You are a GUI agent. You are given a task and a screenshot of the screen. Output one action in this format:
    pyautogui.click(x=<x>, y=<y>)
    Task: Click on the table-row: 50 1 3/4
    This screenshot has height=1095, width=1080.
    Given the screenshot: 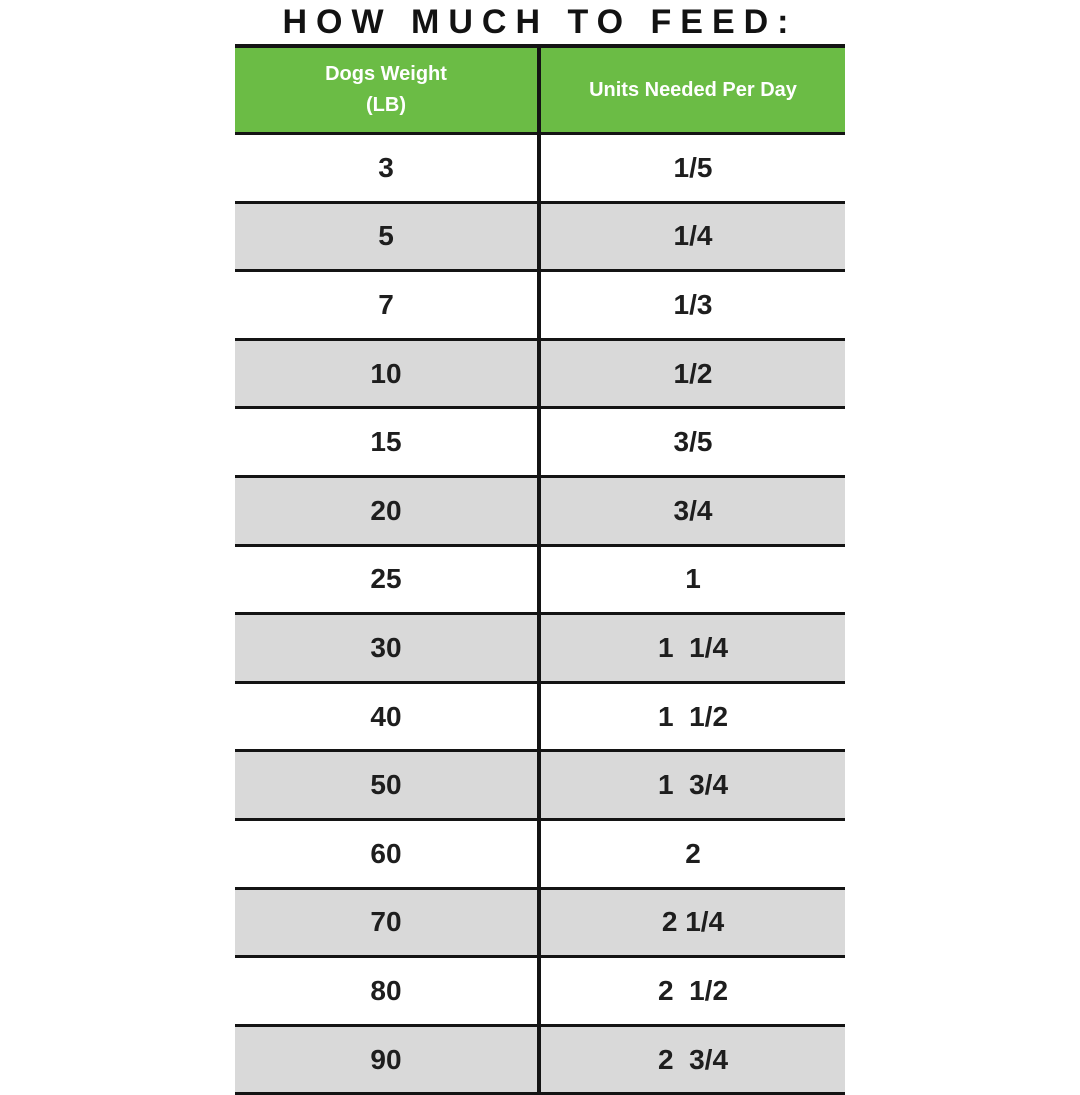 What is the action you would take?
    pyautogui.click(x=540, y=786)
    